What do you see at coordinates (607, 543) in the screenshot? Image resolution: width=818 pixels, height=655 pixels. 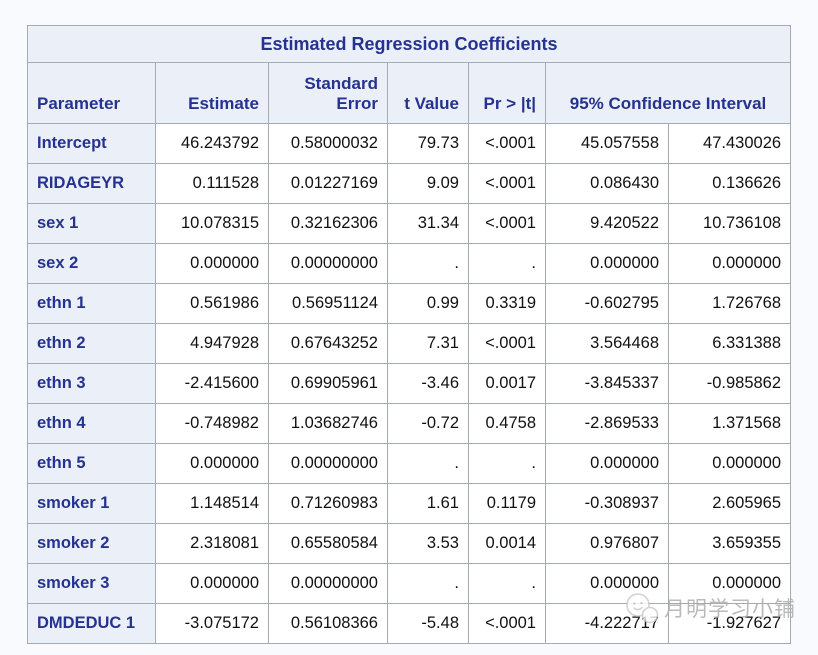 I see `ci-lower-cell: 0.976807` at bounding box center [607, 543].